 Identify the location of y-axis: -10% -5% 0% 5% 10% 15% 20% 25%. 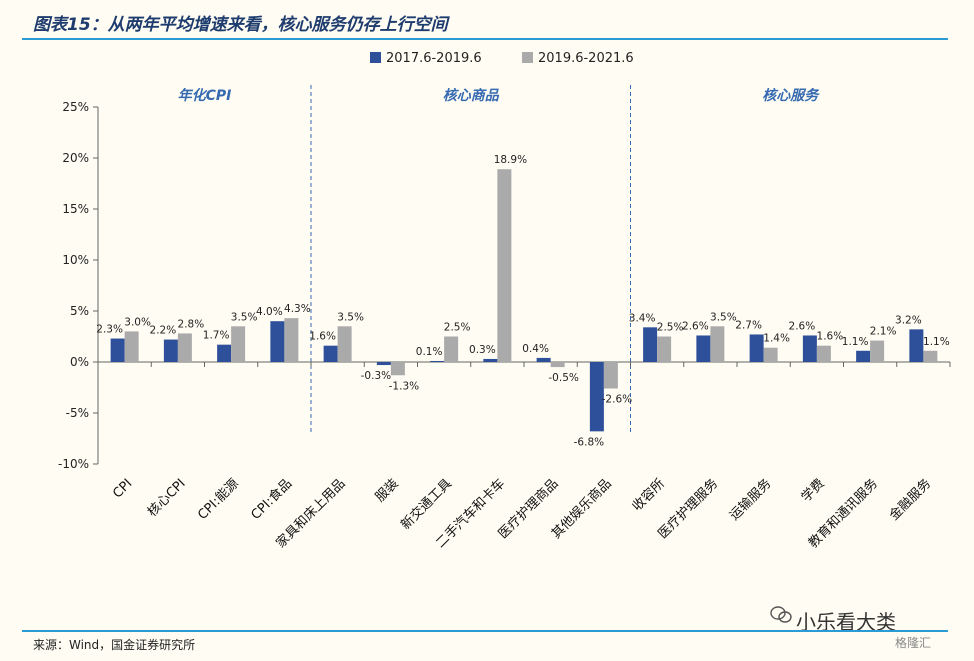
(78, 285).